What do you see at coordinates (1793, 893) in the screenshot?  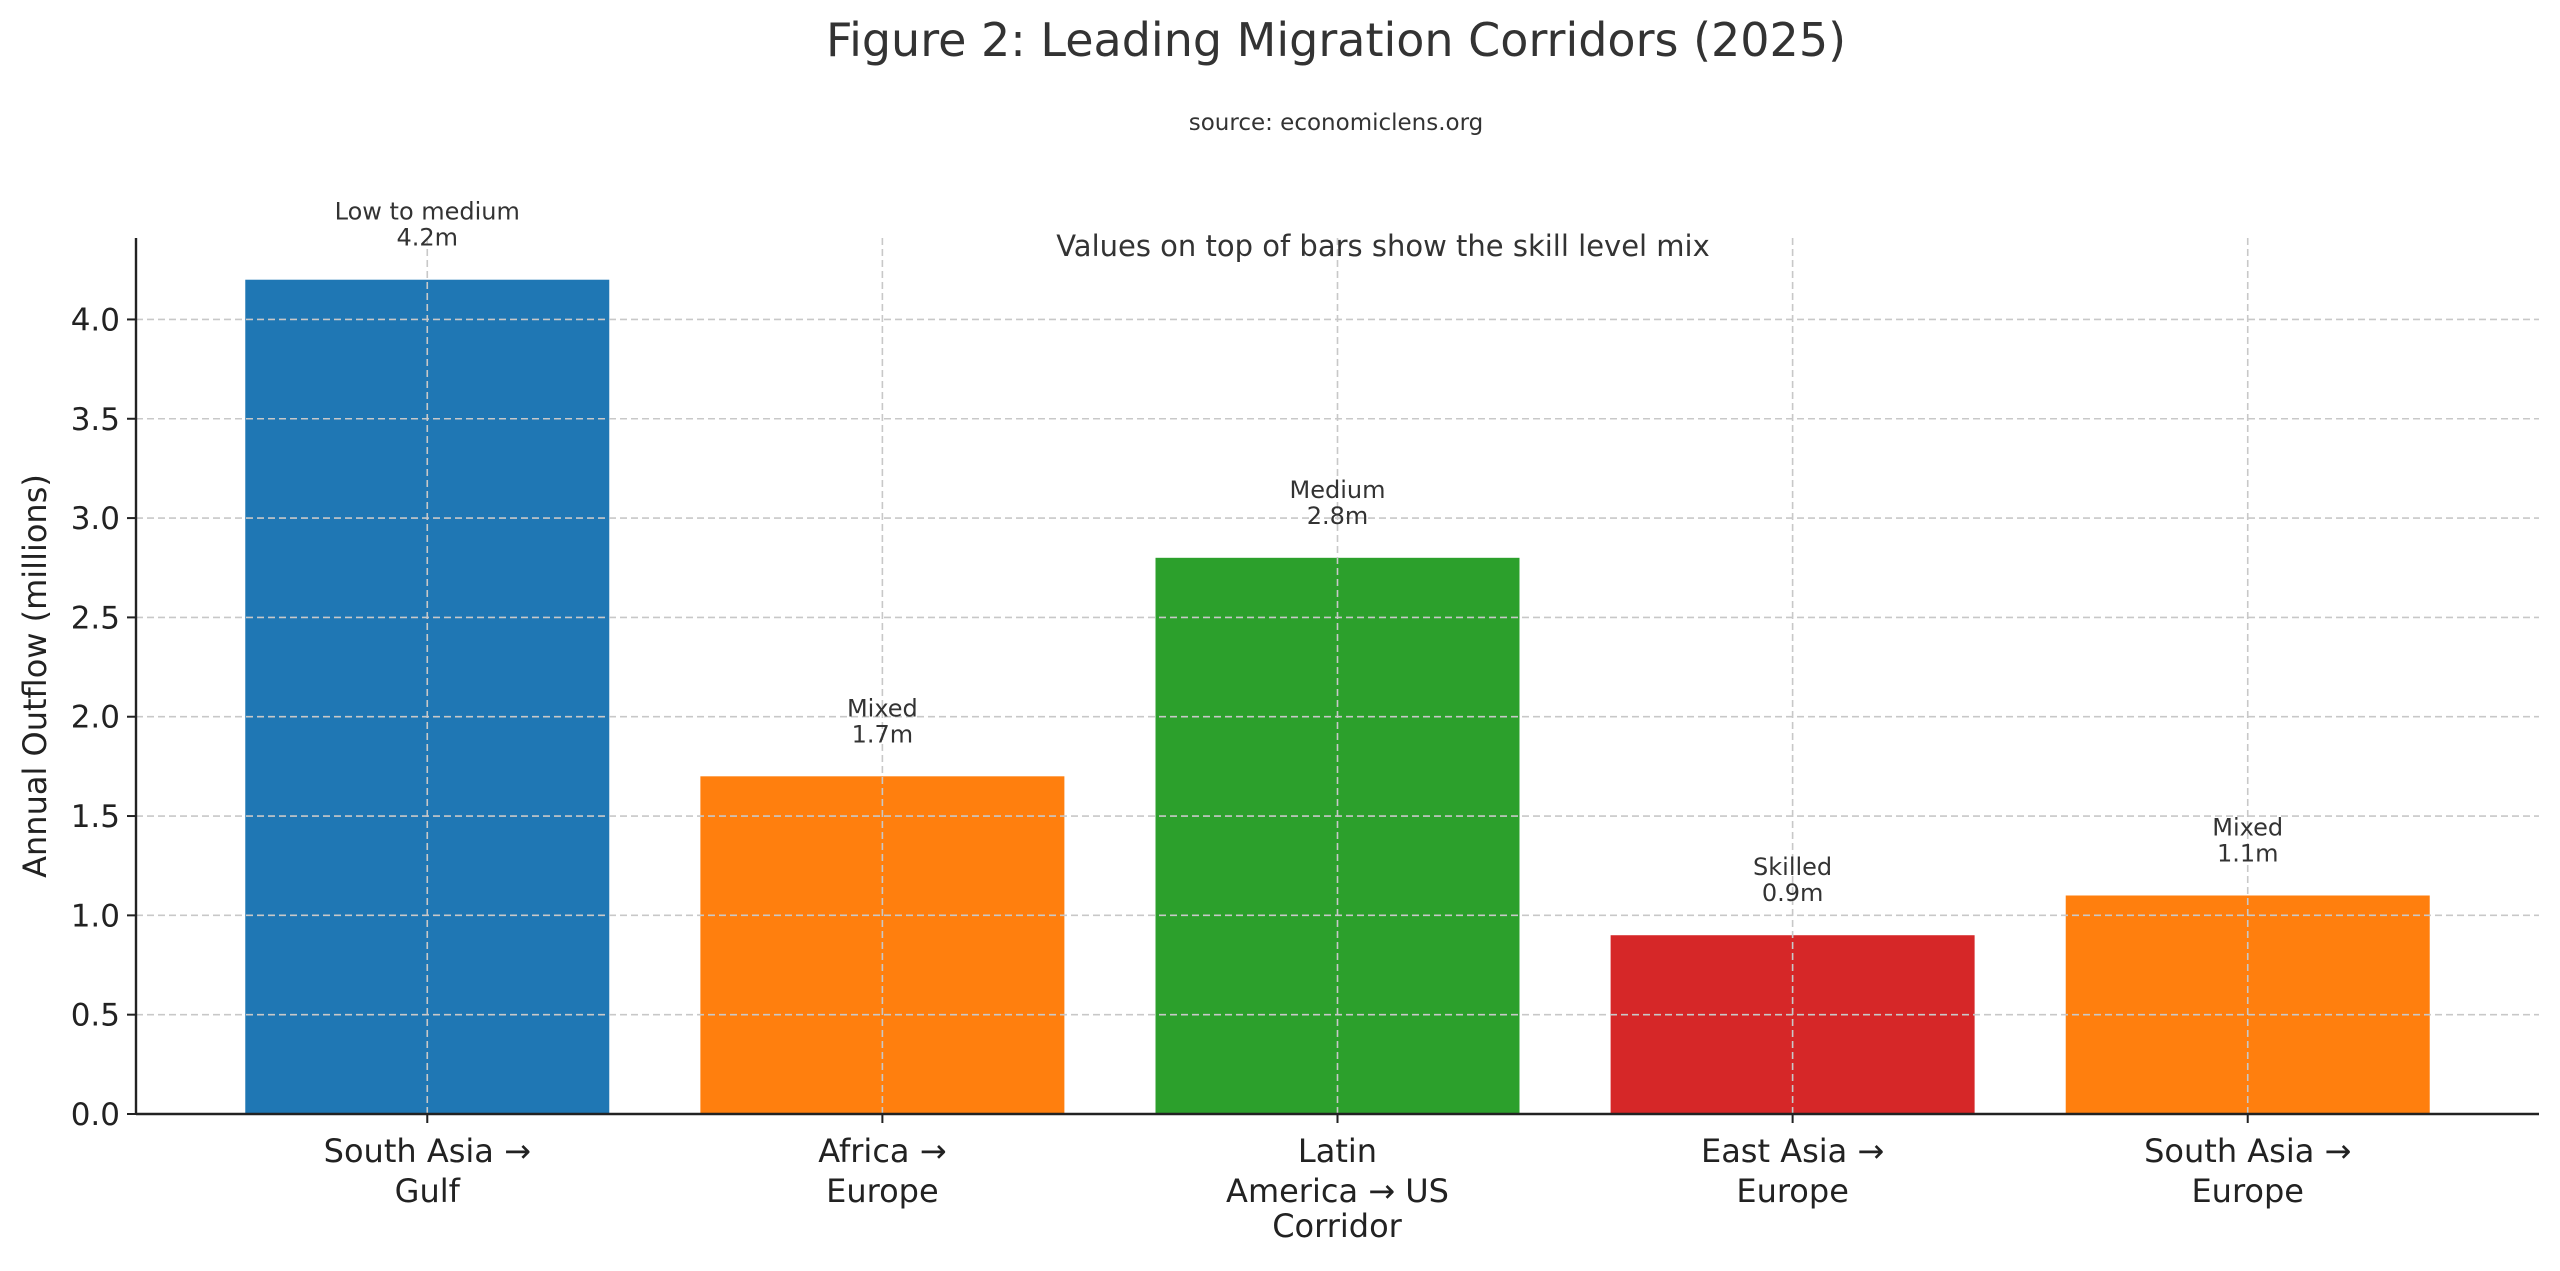 I see `bar-value-label: 0.9m` at bounding box center [1793, 893].